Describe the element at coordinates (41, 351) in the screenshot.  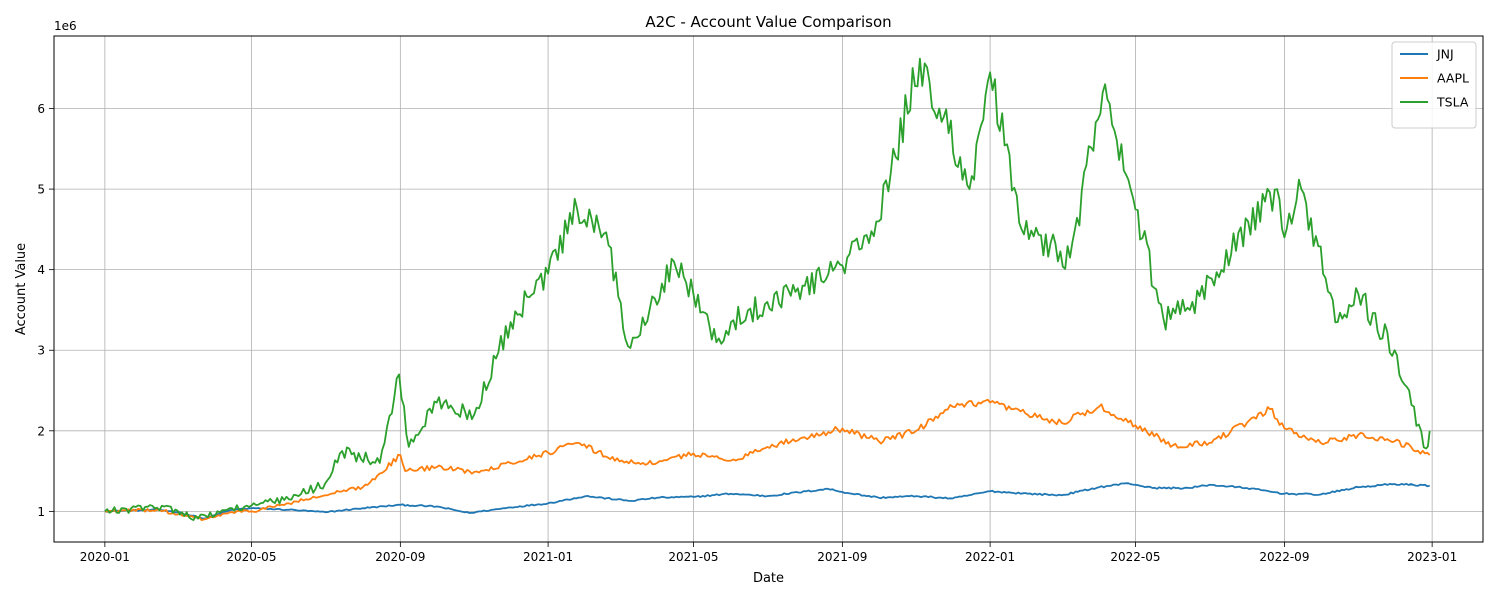
I see `y-tick-label: 3` at that location.